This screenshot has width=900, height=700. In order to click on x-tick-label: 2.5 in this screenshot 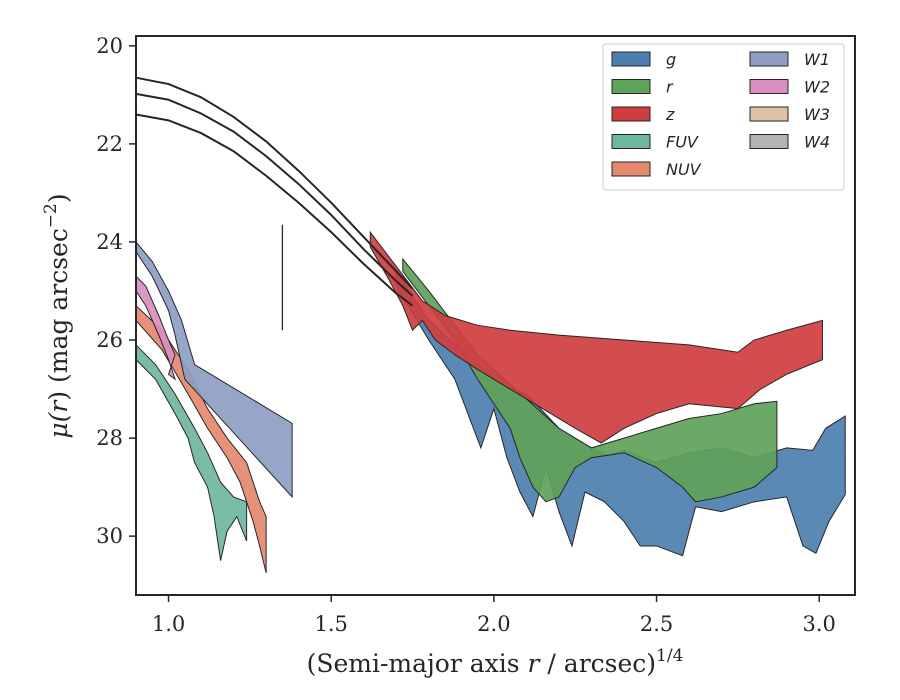, I will do `click(656, 624)`.